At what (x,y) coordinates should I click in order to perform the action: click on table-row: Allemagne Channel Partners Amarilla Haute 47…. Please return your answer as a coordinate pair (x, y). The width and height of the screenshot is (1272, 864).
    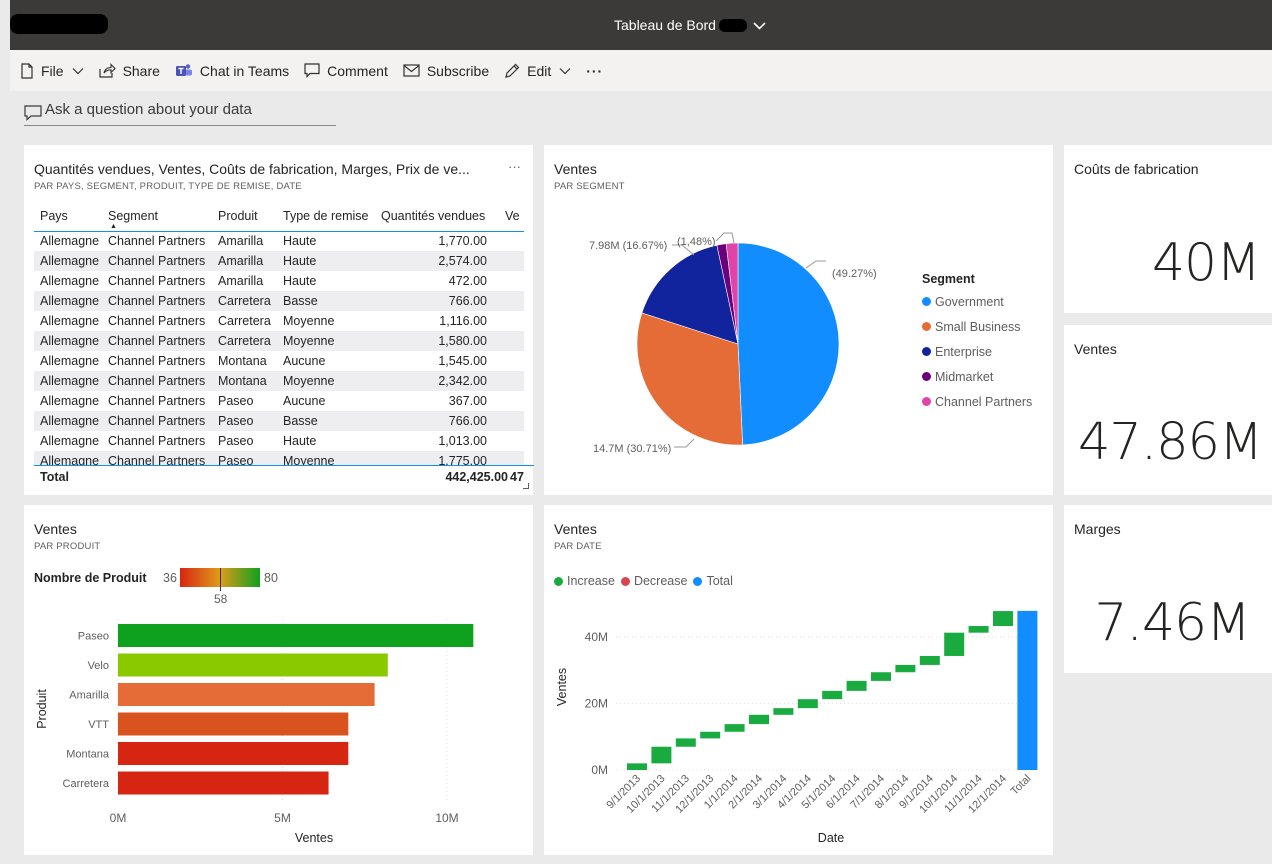
    Looking at the image, I should click on (279, 281).